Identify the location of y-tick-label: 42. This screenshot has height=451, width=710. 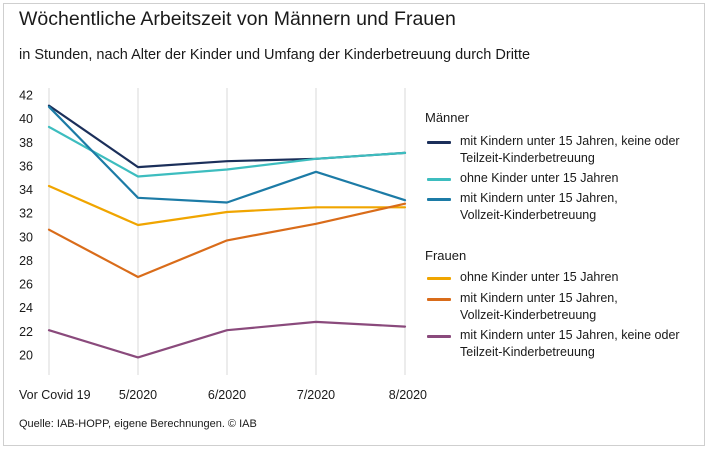
(26, 96).